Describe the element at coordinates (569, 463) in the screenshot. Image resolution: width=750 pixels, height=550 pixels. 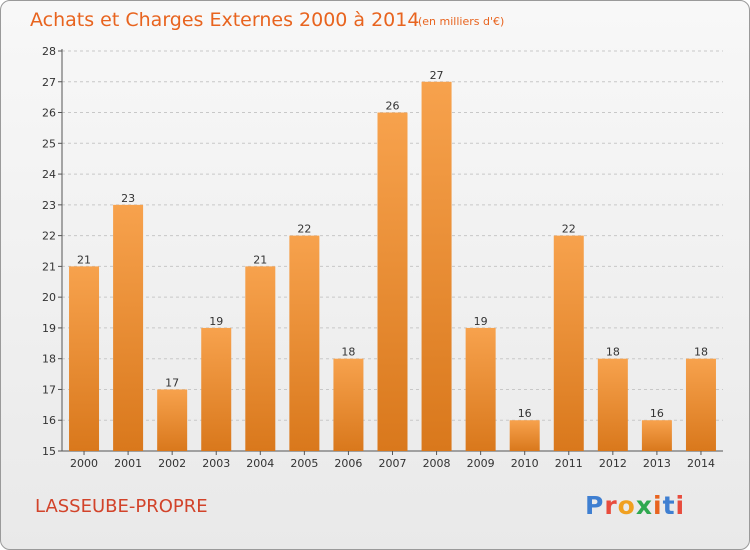
I see `x-tick-label-2011: 2011` at that location.